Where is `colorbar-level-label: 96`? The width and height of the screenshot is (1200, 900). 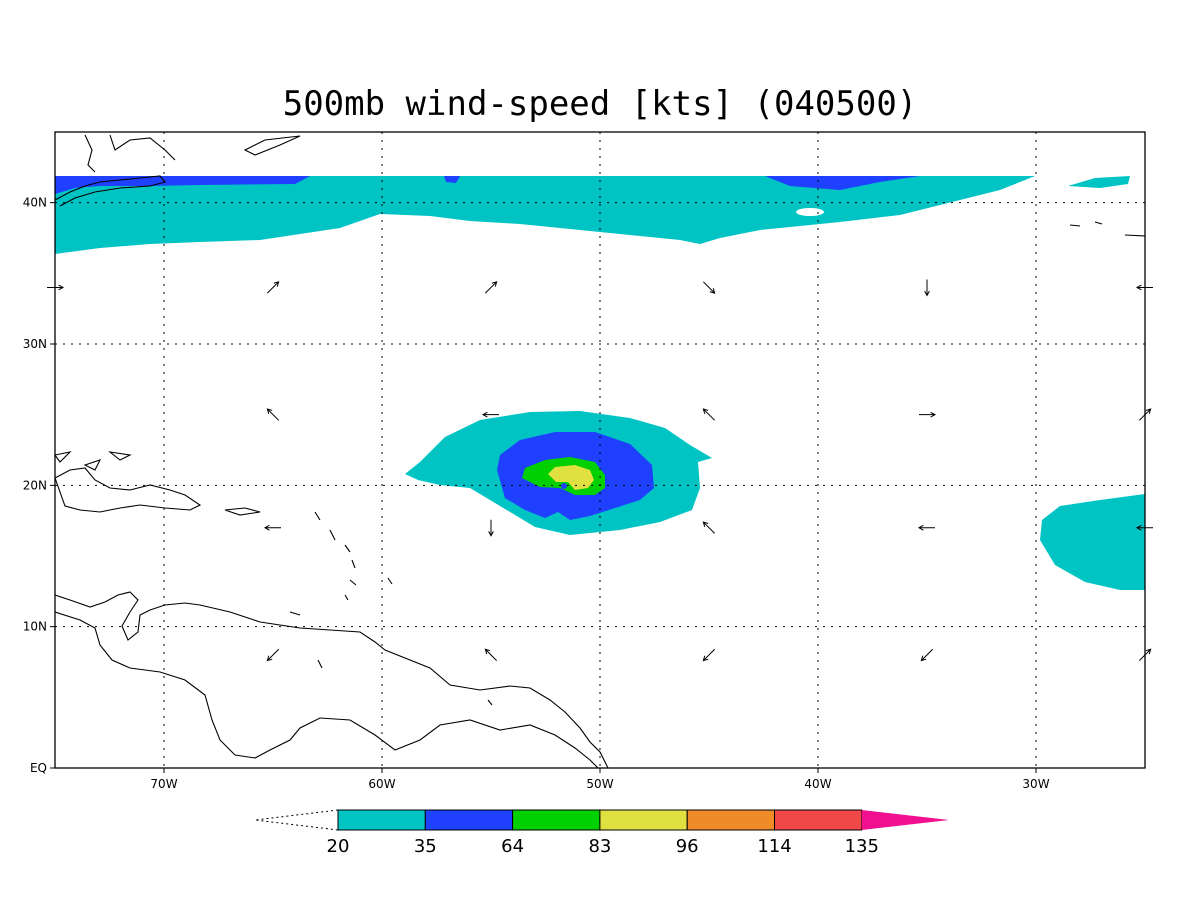 colorbar-level-label: 96 is located at coordinates (687, 846).